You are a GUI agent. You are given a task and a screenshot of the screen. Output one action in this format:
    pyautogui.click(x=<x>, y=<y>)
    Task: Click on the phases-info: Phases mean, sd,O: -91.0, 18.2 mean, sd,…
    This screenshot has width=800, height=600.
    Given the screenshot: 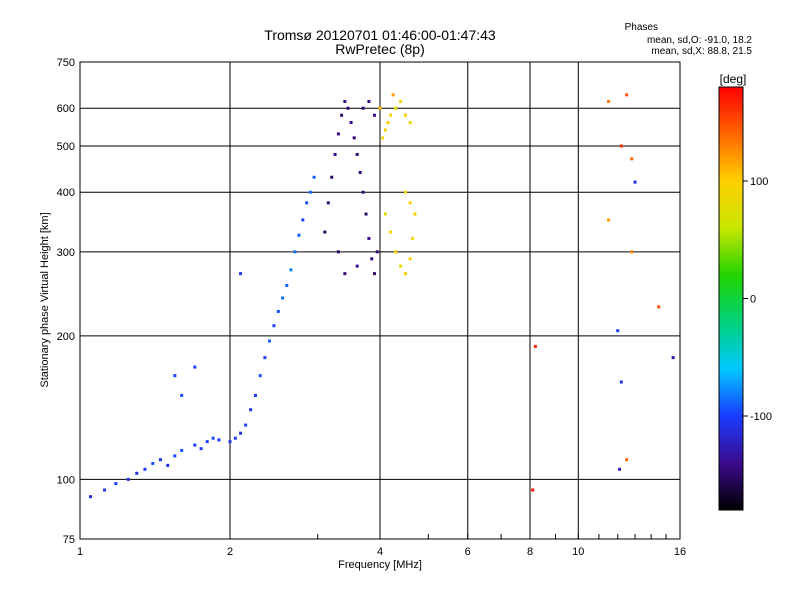 What is the action you would take?
    pyautogui.click(x=689, y=39)
    